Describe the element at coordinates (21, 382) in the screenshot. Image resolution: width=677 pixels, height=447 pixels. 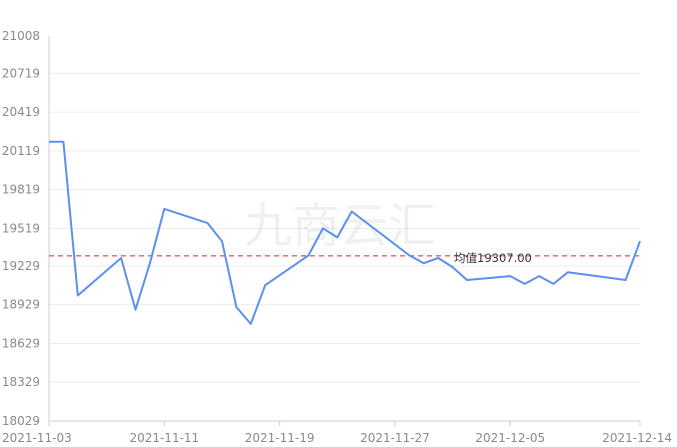
I see `y-tick-label: 18329` at that location.